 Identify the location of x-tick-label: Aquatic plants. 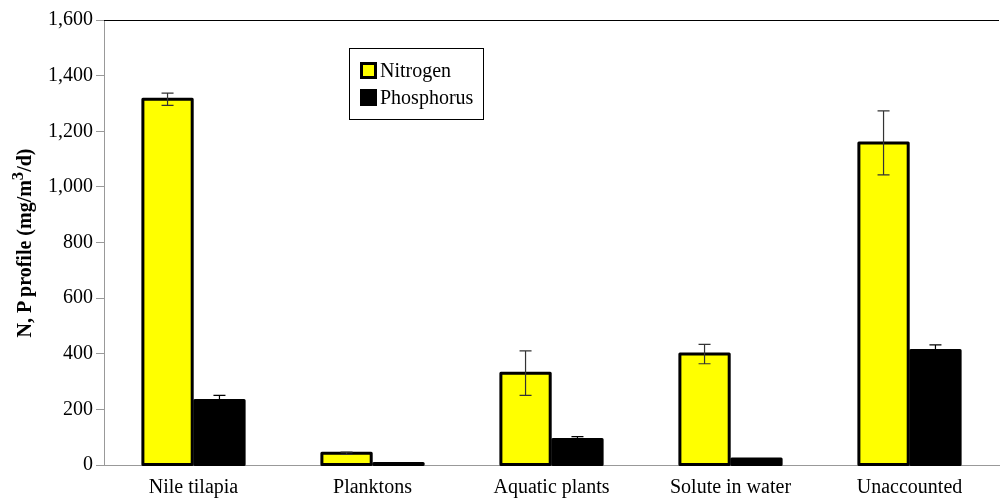
(551, 487).